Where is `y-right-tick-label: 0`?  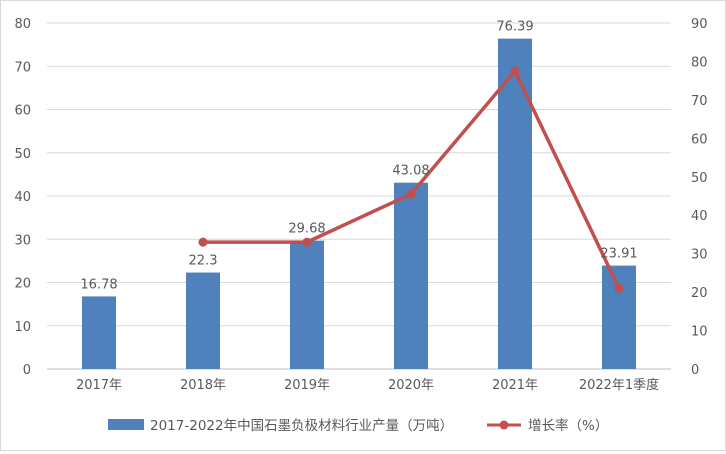
y-right-tick-label: 0 is located at coordinates (695, 370).